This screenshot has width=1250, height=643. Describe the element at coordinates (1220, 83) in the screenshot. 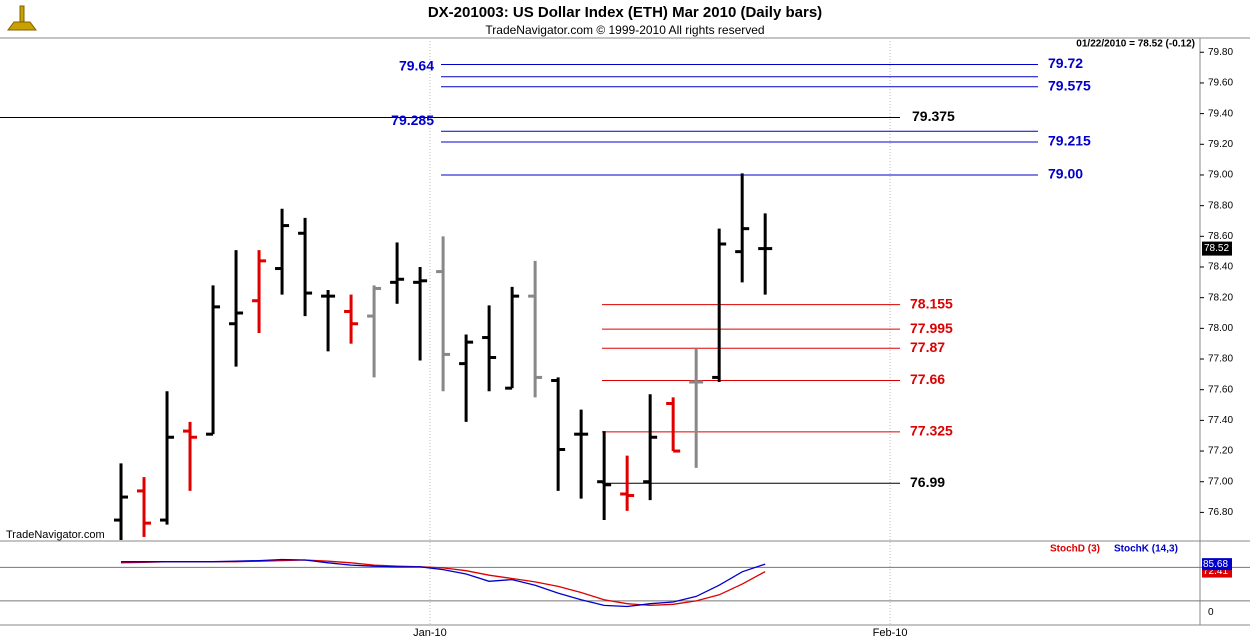

I see `y-tick-label: 79.60` at that location.